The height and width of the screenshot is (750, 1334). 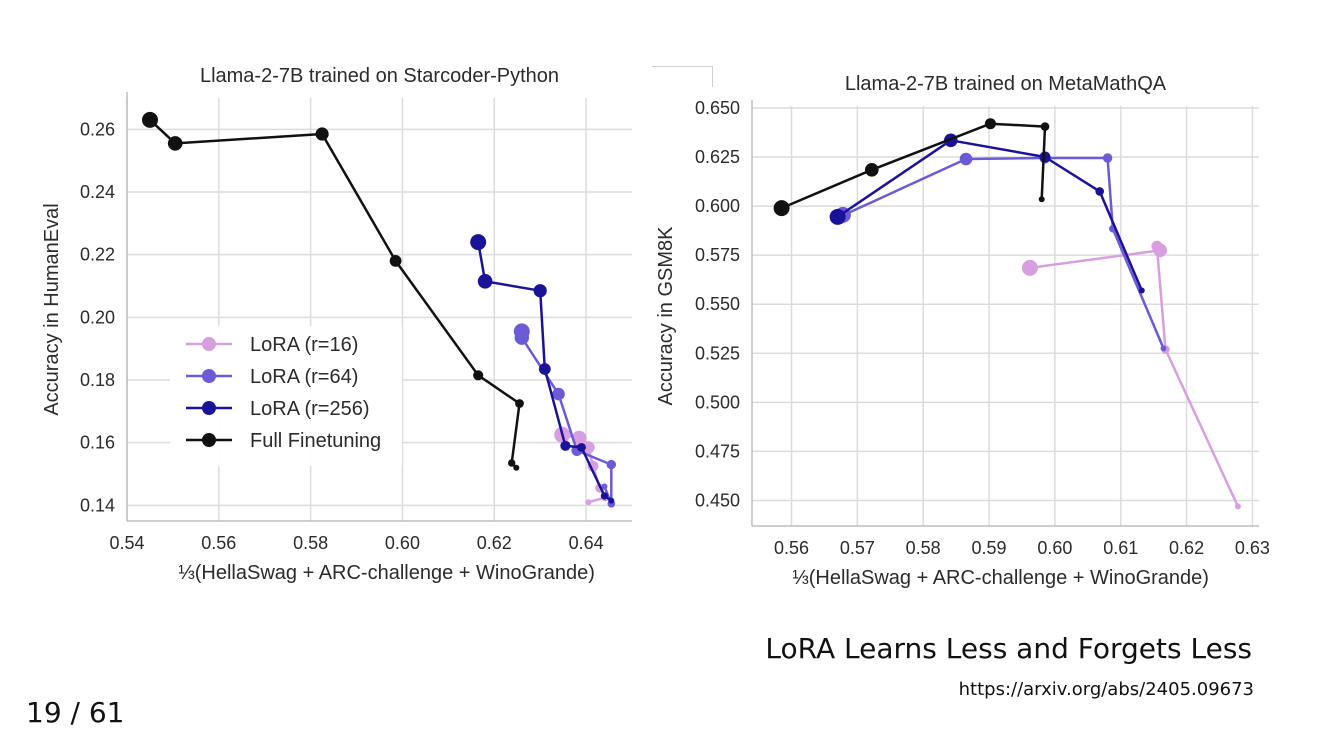 What do you see at coordinates (717, 206) in the screenshot?
I see `y-tick-label: 0.600` at bounding box center [717, 206].